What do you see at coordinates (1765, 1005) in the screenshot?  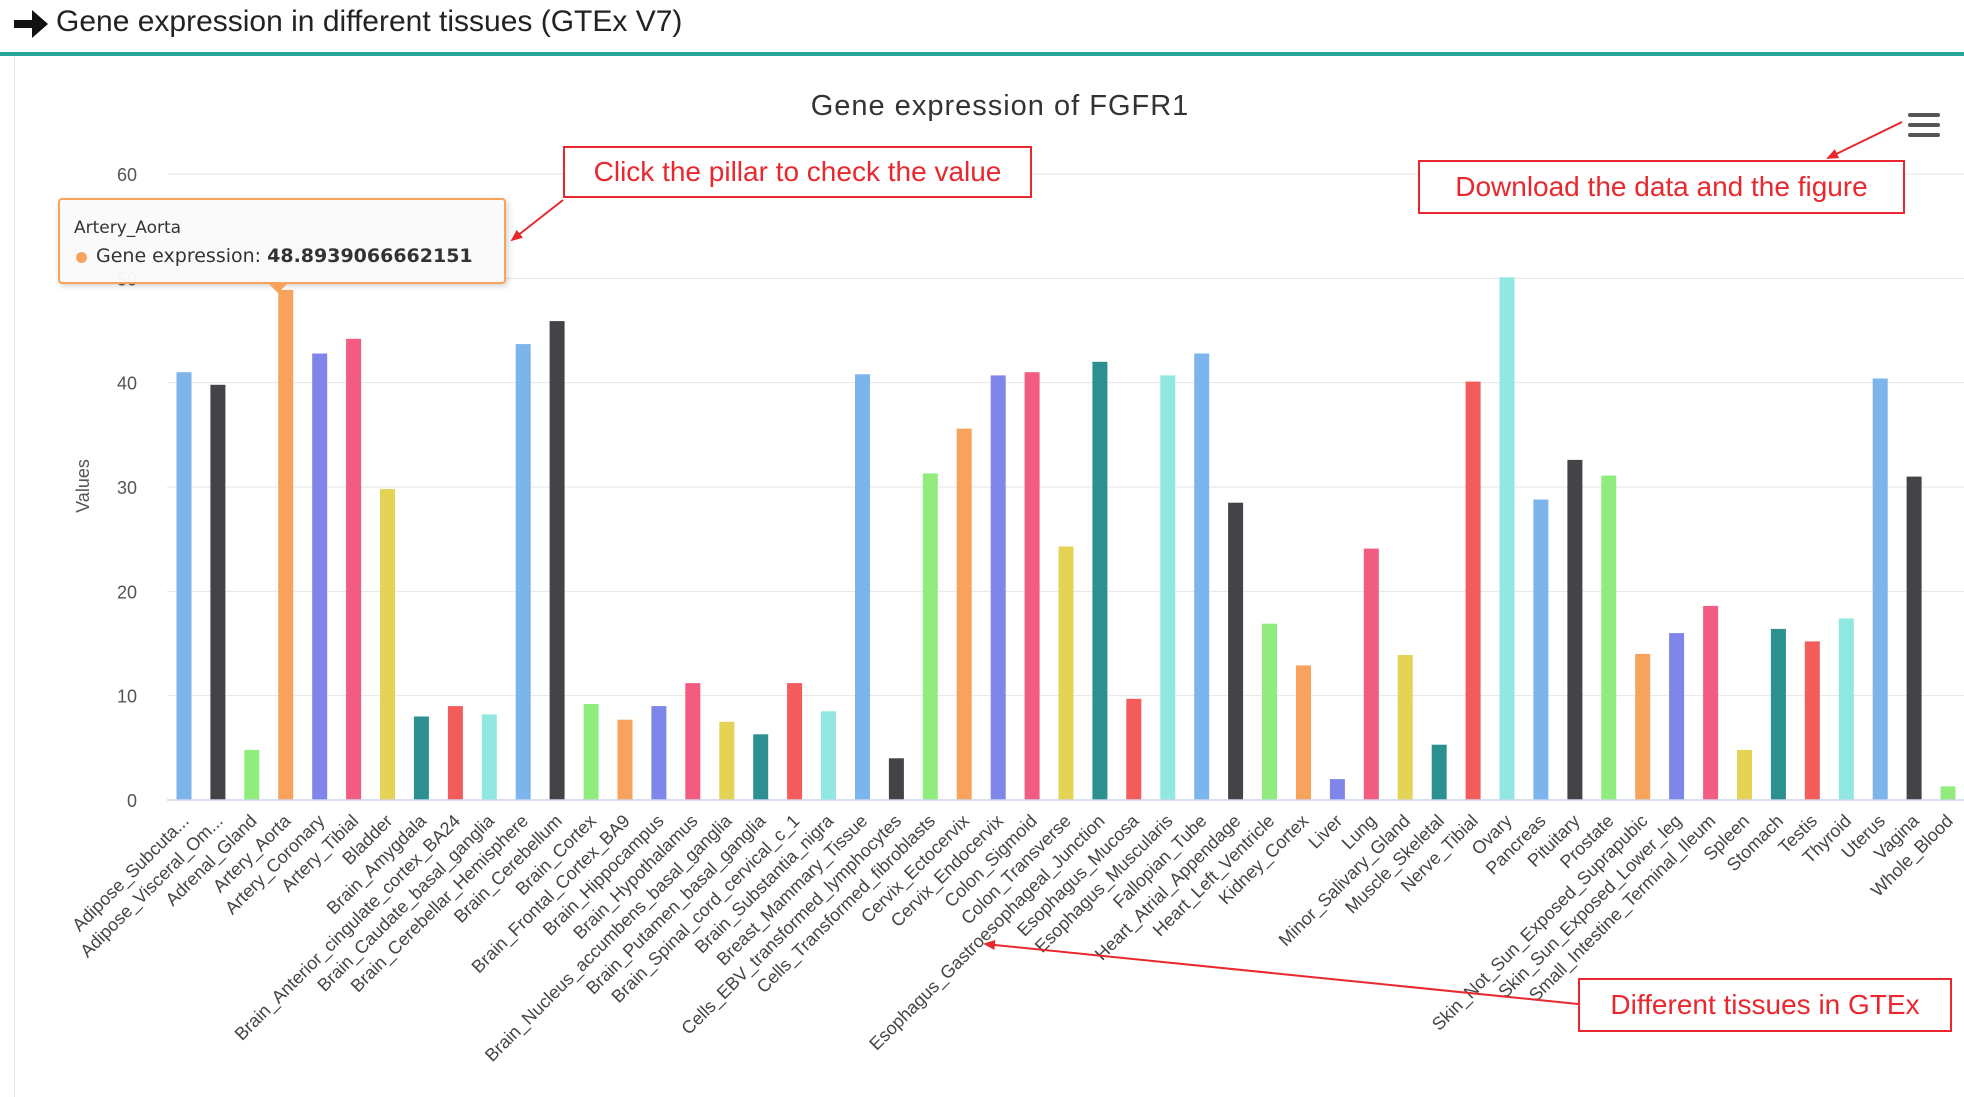 I see `annotation-tissues: Different tissues in GTEx` at bounding box center [1765, 1005].